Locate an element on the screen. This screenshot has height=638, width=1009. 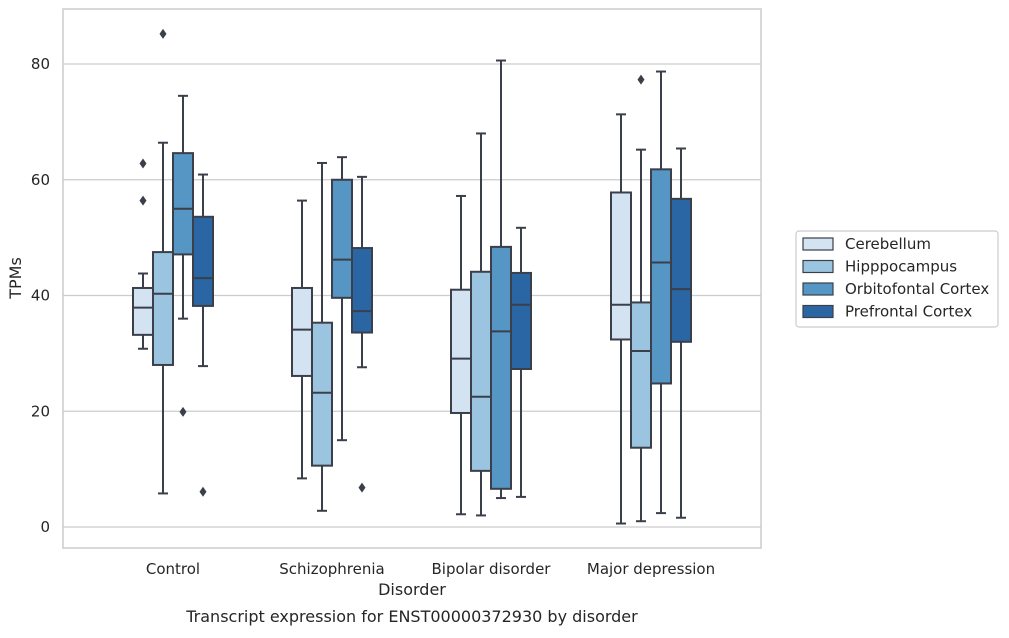
box-hipppocampus-control is located at coordinates (163, 261).